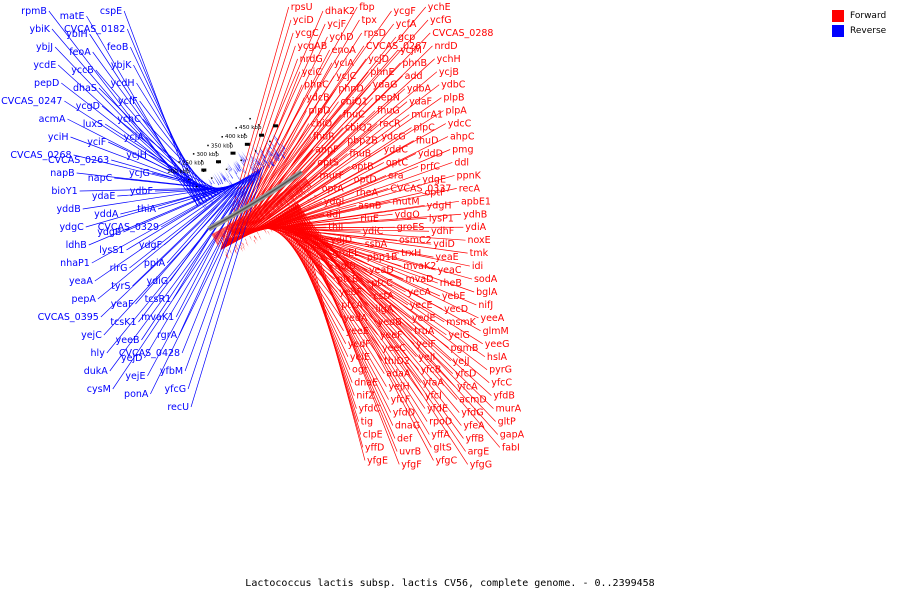 The height and width of the screenshot is (600, 900). Describe the element at coordinates (473, 400) in the screenshot. I see `forward-gene-label: acmD` at that location.